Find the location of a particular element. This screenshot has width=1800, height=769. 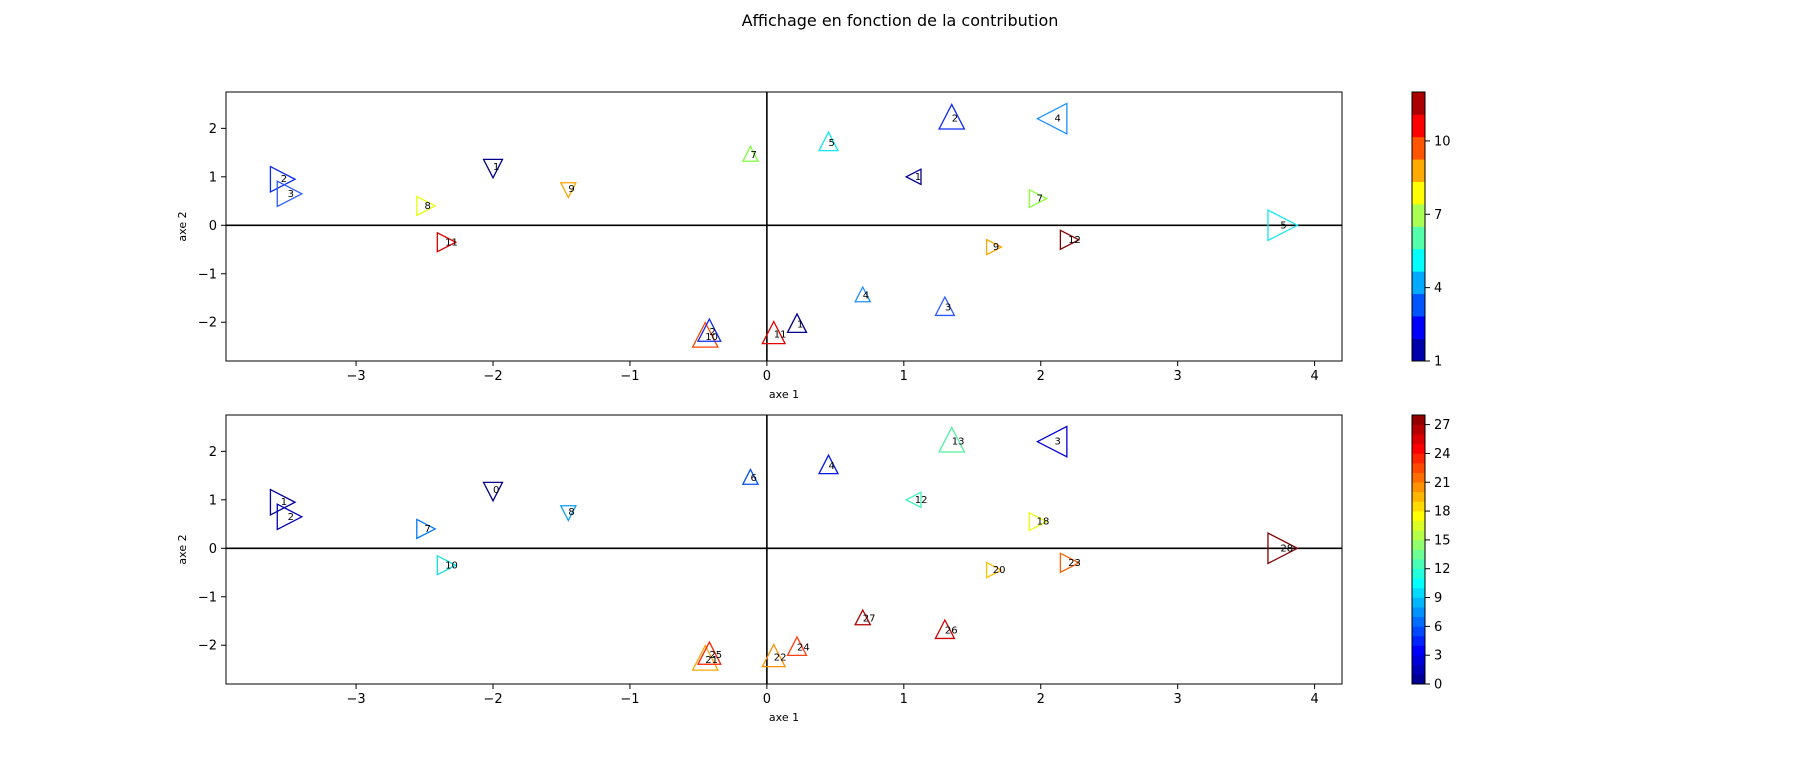

data-point-label: 0 is located at coordinates (496, 490).